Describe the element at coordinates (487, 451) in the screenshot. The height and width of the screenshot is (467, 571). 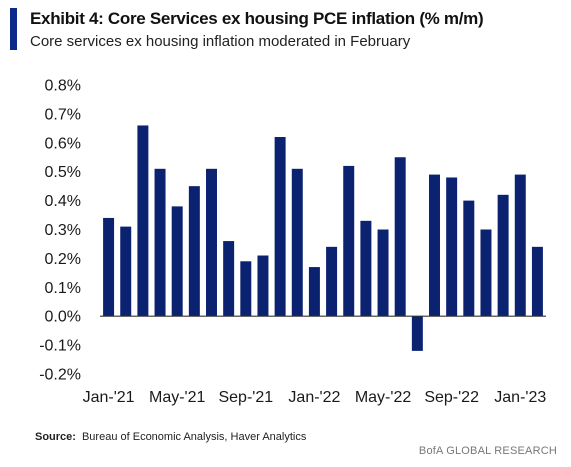
I see `brand-label: BofA GLOBAL RESEARCH` at that location.